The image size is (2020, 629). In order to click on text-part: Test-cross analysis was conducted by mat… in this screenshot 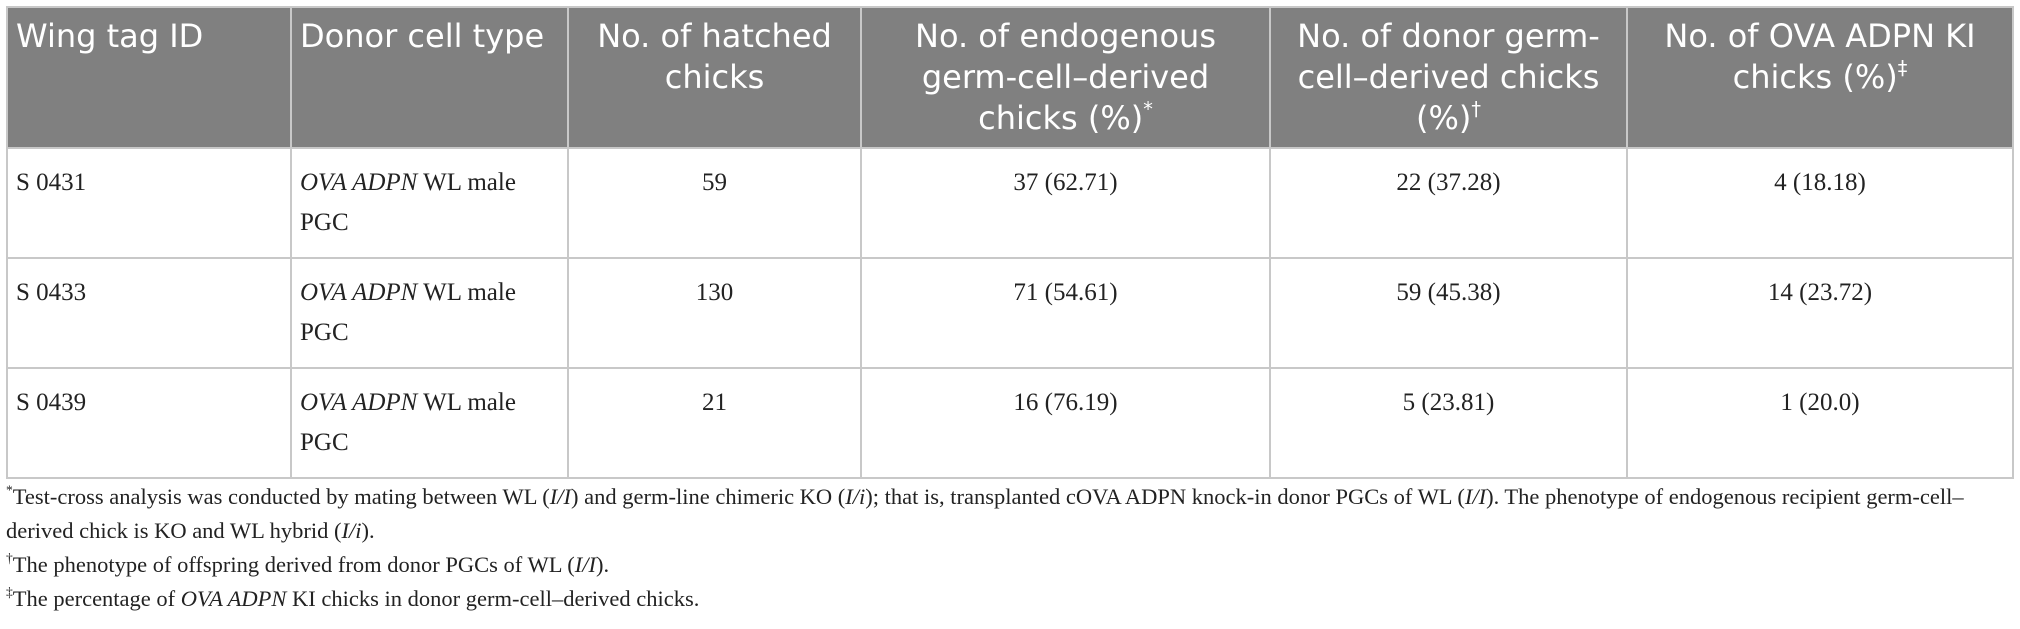, I will do `click(281, 496)`.